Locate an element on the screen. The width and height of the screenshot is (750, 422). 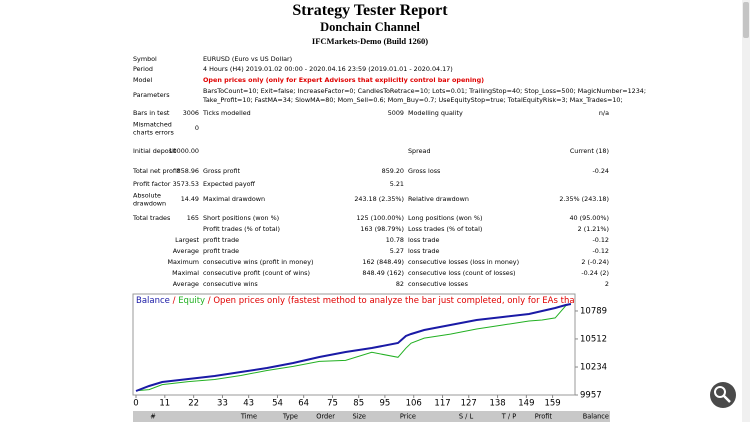
row-label: Expected payoff is located at coordinates (229, 184).